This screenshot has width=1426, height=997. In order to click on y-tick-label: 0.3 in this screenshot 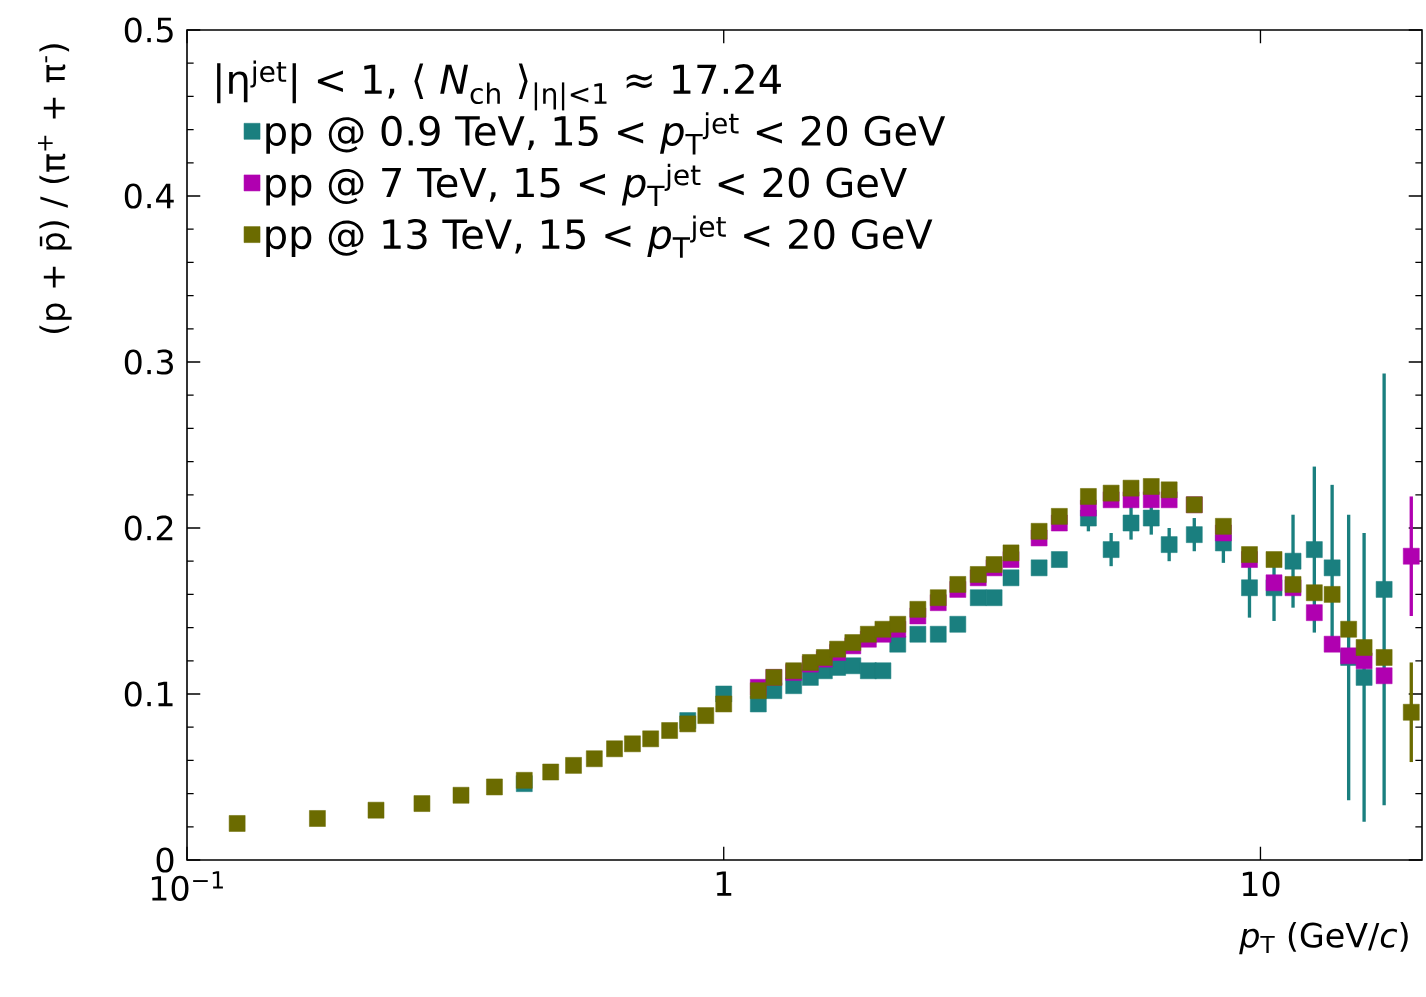, I will do `click(148, 362)`.